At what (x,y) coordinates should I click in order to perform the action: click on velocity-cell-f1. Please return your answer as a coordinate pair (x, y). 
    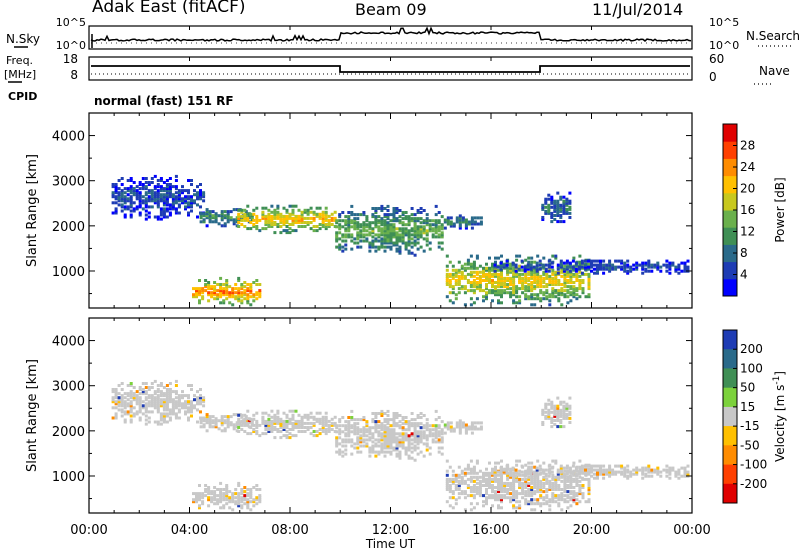
    Looking at the image, I should click on (204, 427).